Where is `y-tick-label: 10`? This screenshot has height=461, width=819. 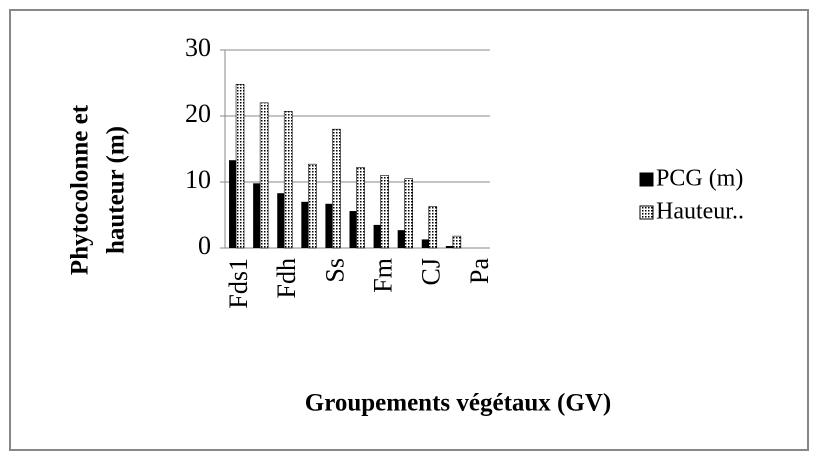
y-tick-label: 10 is located at coordinates (198, 179).